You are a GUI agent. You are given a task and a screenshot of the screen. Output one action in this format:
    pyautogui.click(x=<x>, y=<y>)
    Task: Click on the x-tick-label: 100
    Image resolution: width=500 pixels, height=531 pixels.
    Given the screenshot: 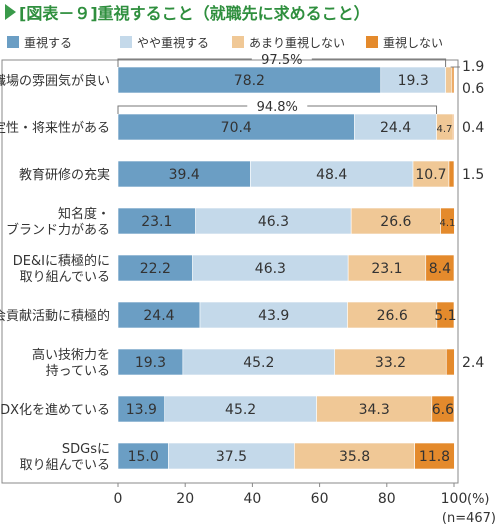 What is the action you would take?
    pyautogui.click(x=454, y=499)
    